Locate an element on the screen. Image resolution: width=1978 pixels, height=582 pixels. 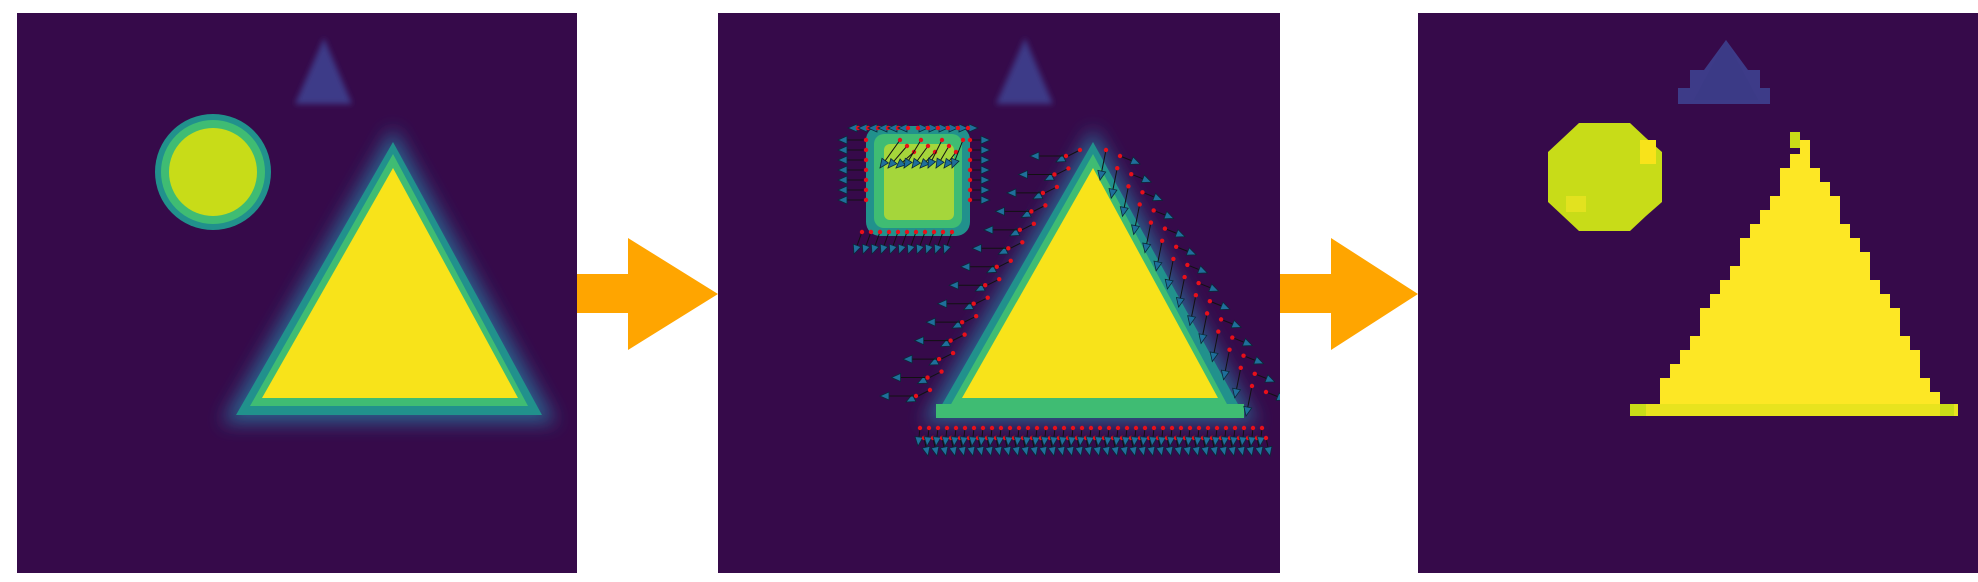
blurred-circle-shape is located at coordinates (213, 172).